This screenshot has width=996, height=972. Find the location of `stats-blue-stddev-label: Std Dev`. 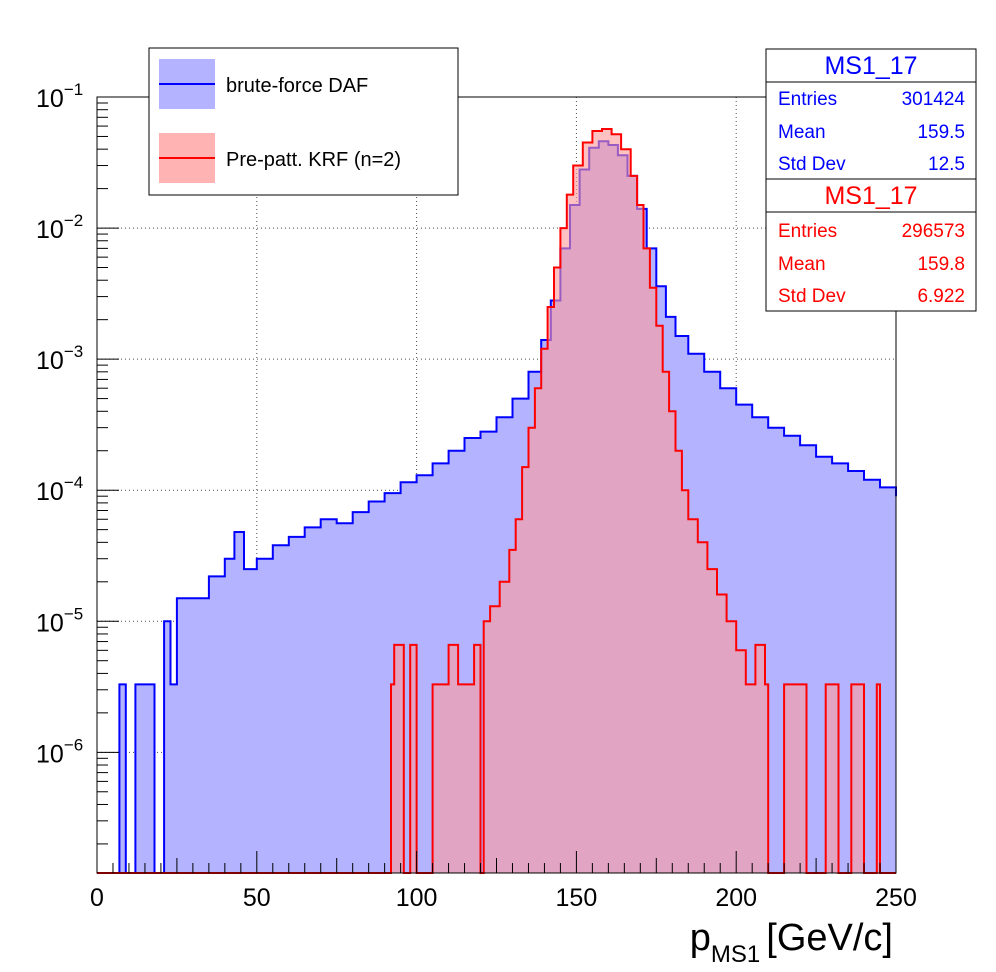

stats-blue-stddev-label: Std Dev is located at coordinates (812, 164).